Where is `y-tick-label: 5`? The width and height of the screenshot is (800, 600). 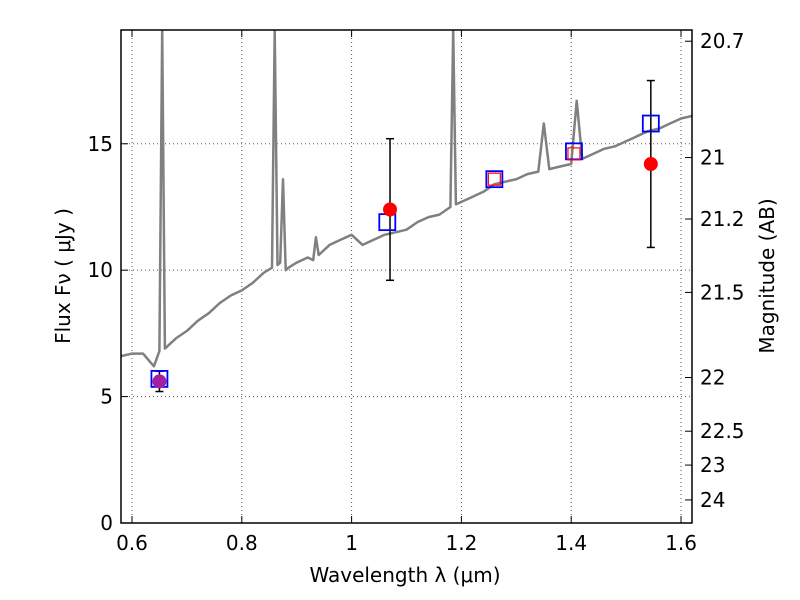
y-tick-label: 5 is located at coordinates (106, 397).